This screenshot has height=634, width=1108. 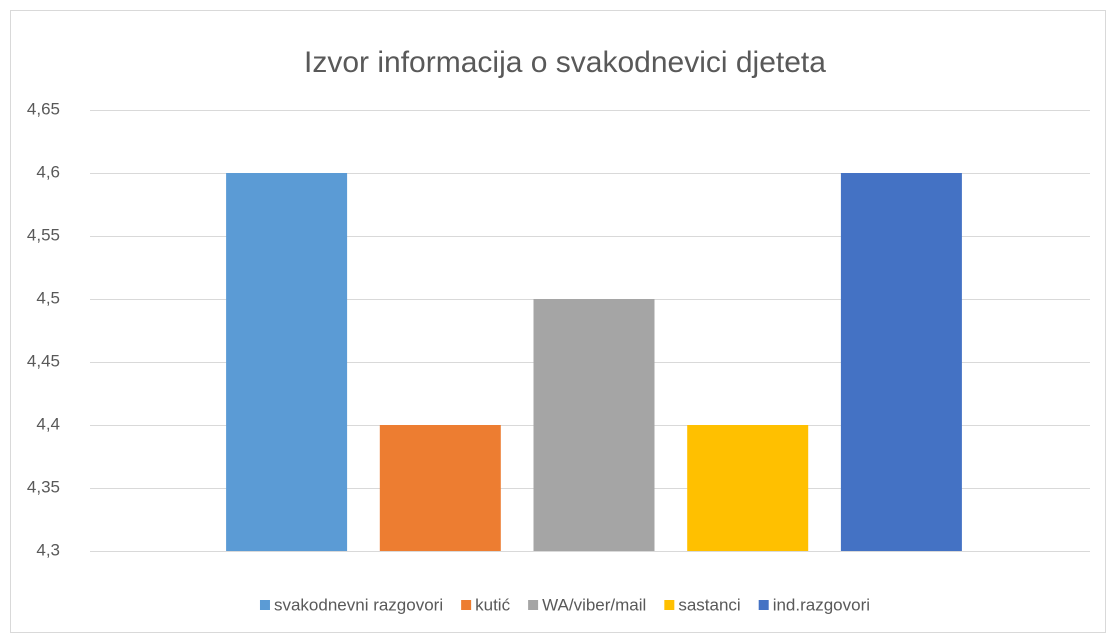 I want to click on y-tick-label: 4,45, so click(x=43, y=360).